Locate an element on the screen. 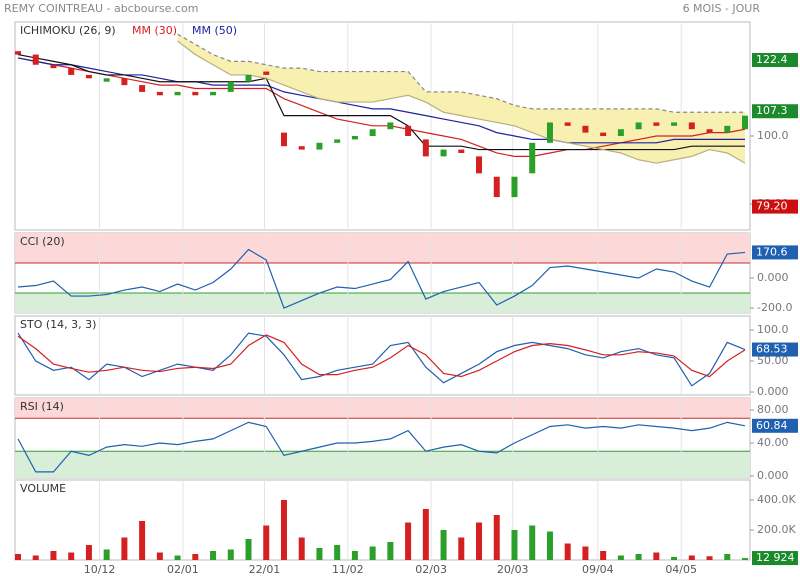 The width and height of the screenshot is (800, 580). legend-entry: ICHIMOKU (26, 9) is located at coordinates (68, 30).